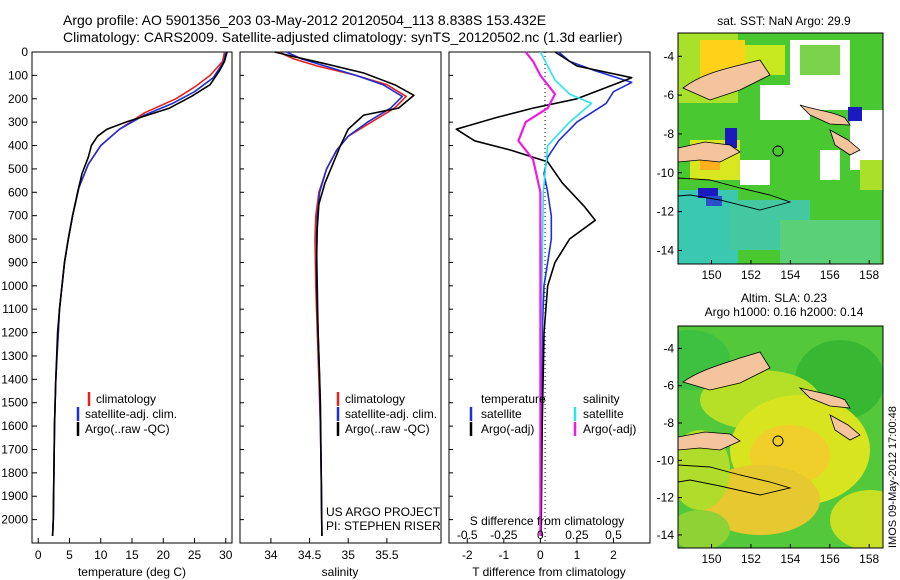  I want to click on y-tick-label: 1400, so click(14, 379).